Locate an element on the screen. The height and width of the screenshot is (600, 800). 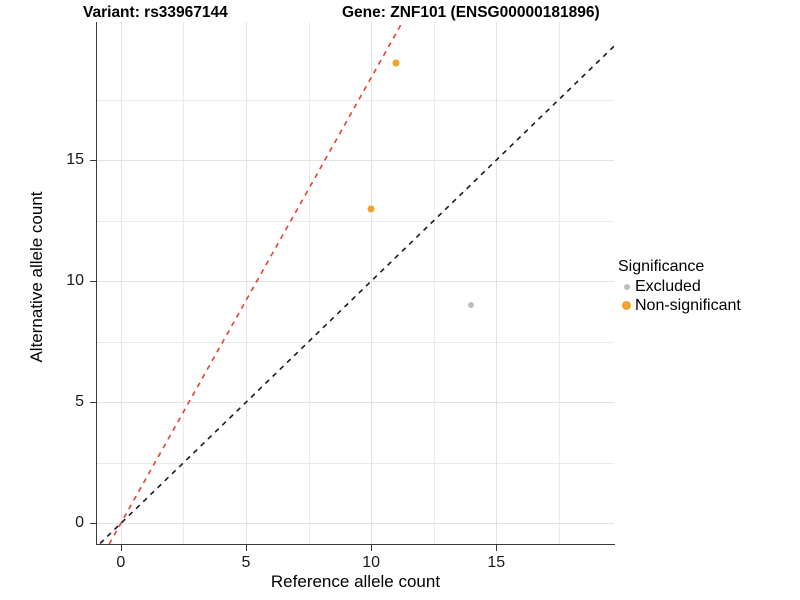
x-axis-line is located at coordinates (355, 545).